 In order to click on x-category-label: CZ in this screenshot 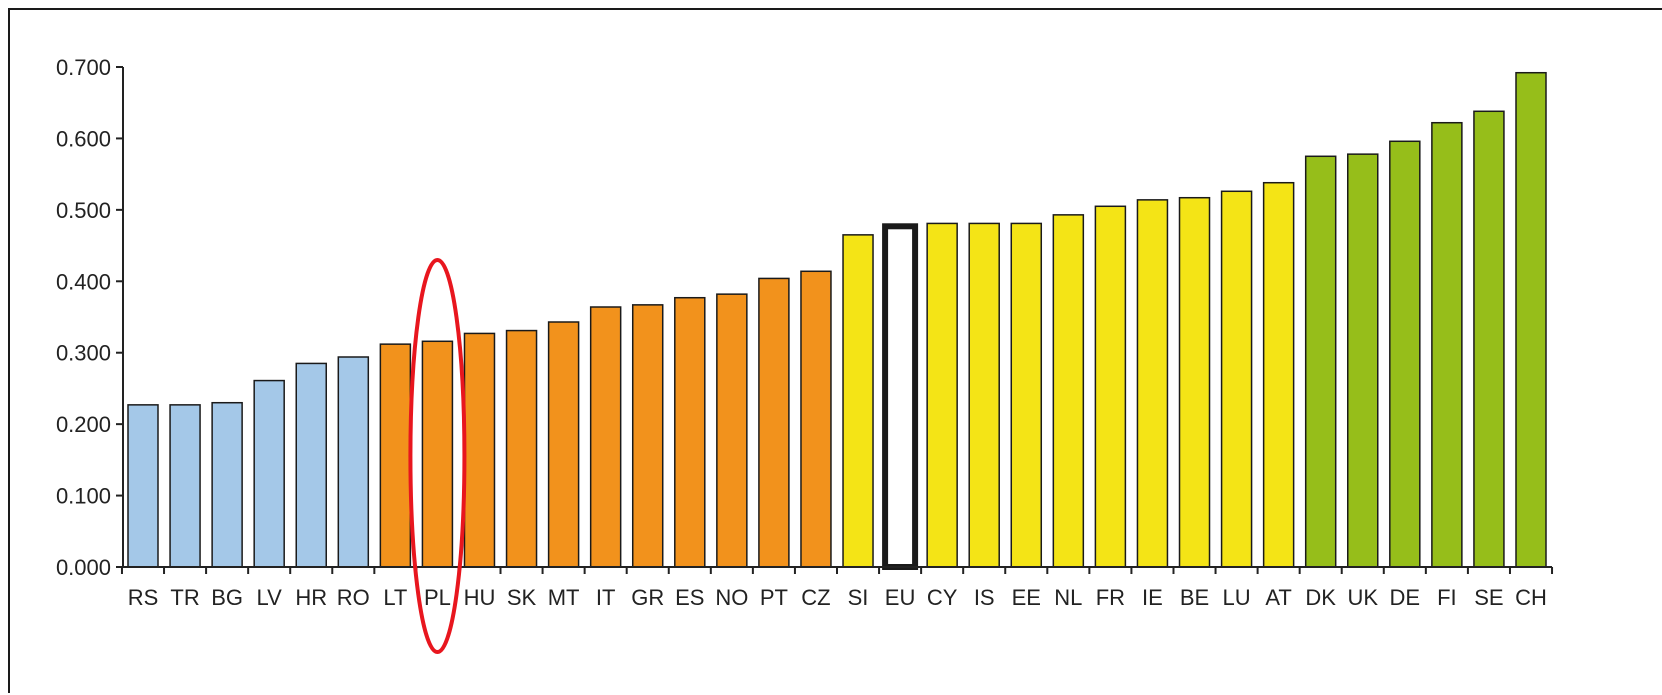, I will do `click(815, 597)`.